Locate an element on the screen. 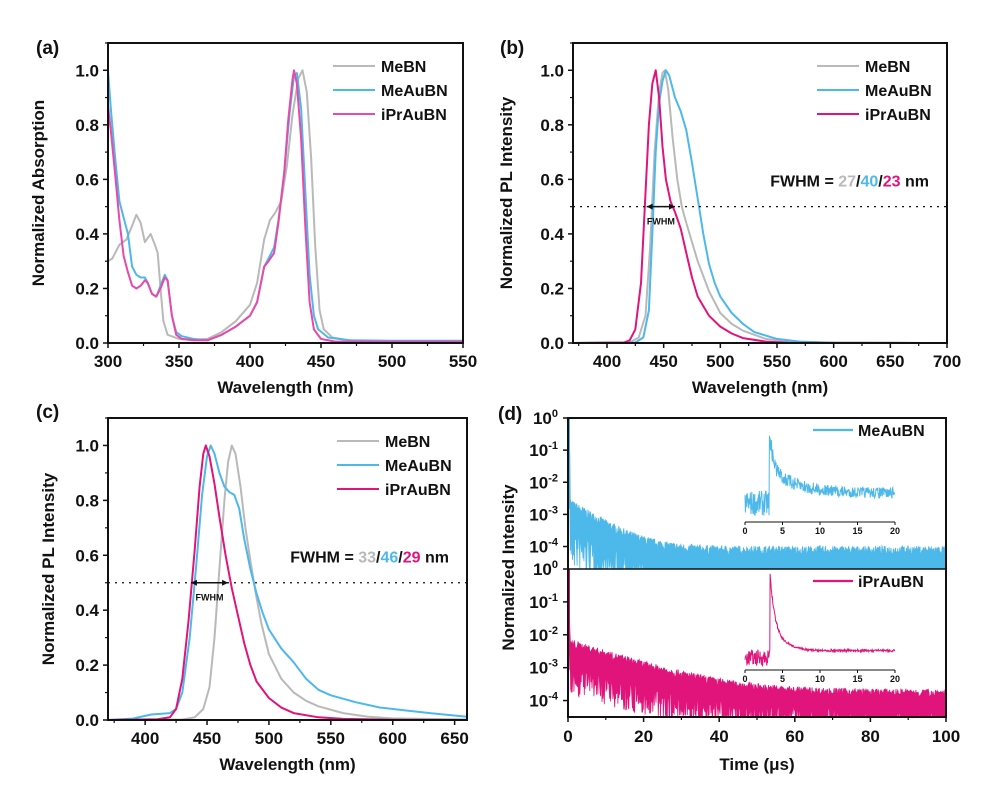 The image size is (987, 785). fwhm-value-mebn: 33 is located at coordinates (367, 558).